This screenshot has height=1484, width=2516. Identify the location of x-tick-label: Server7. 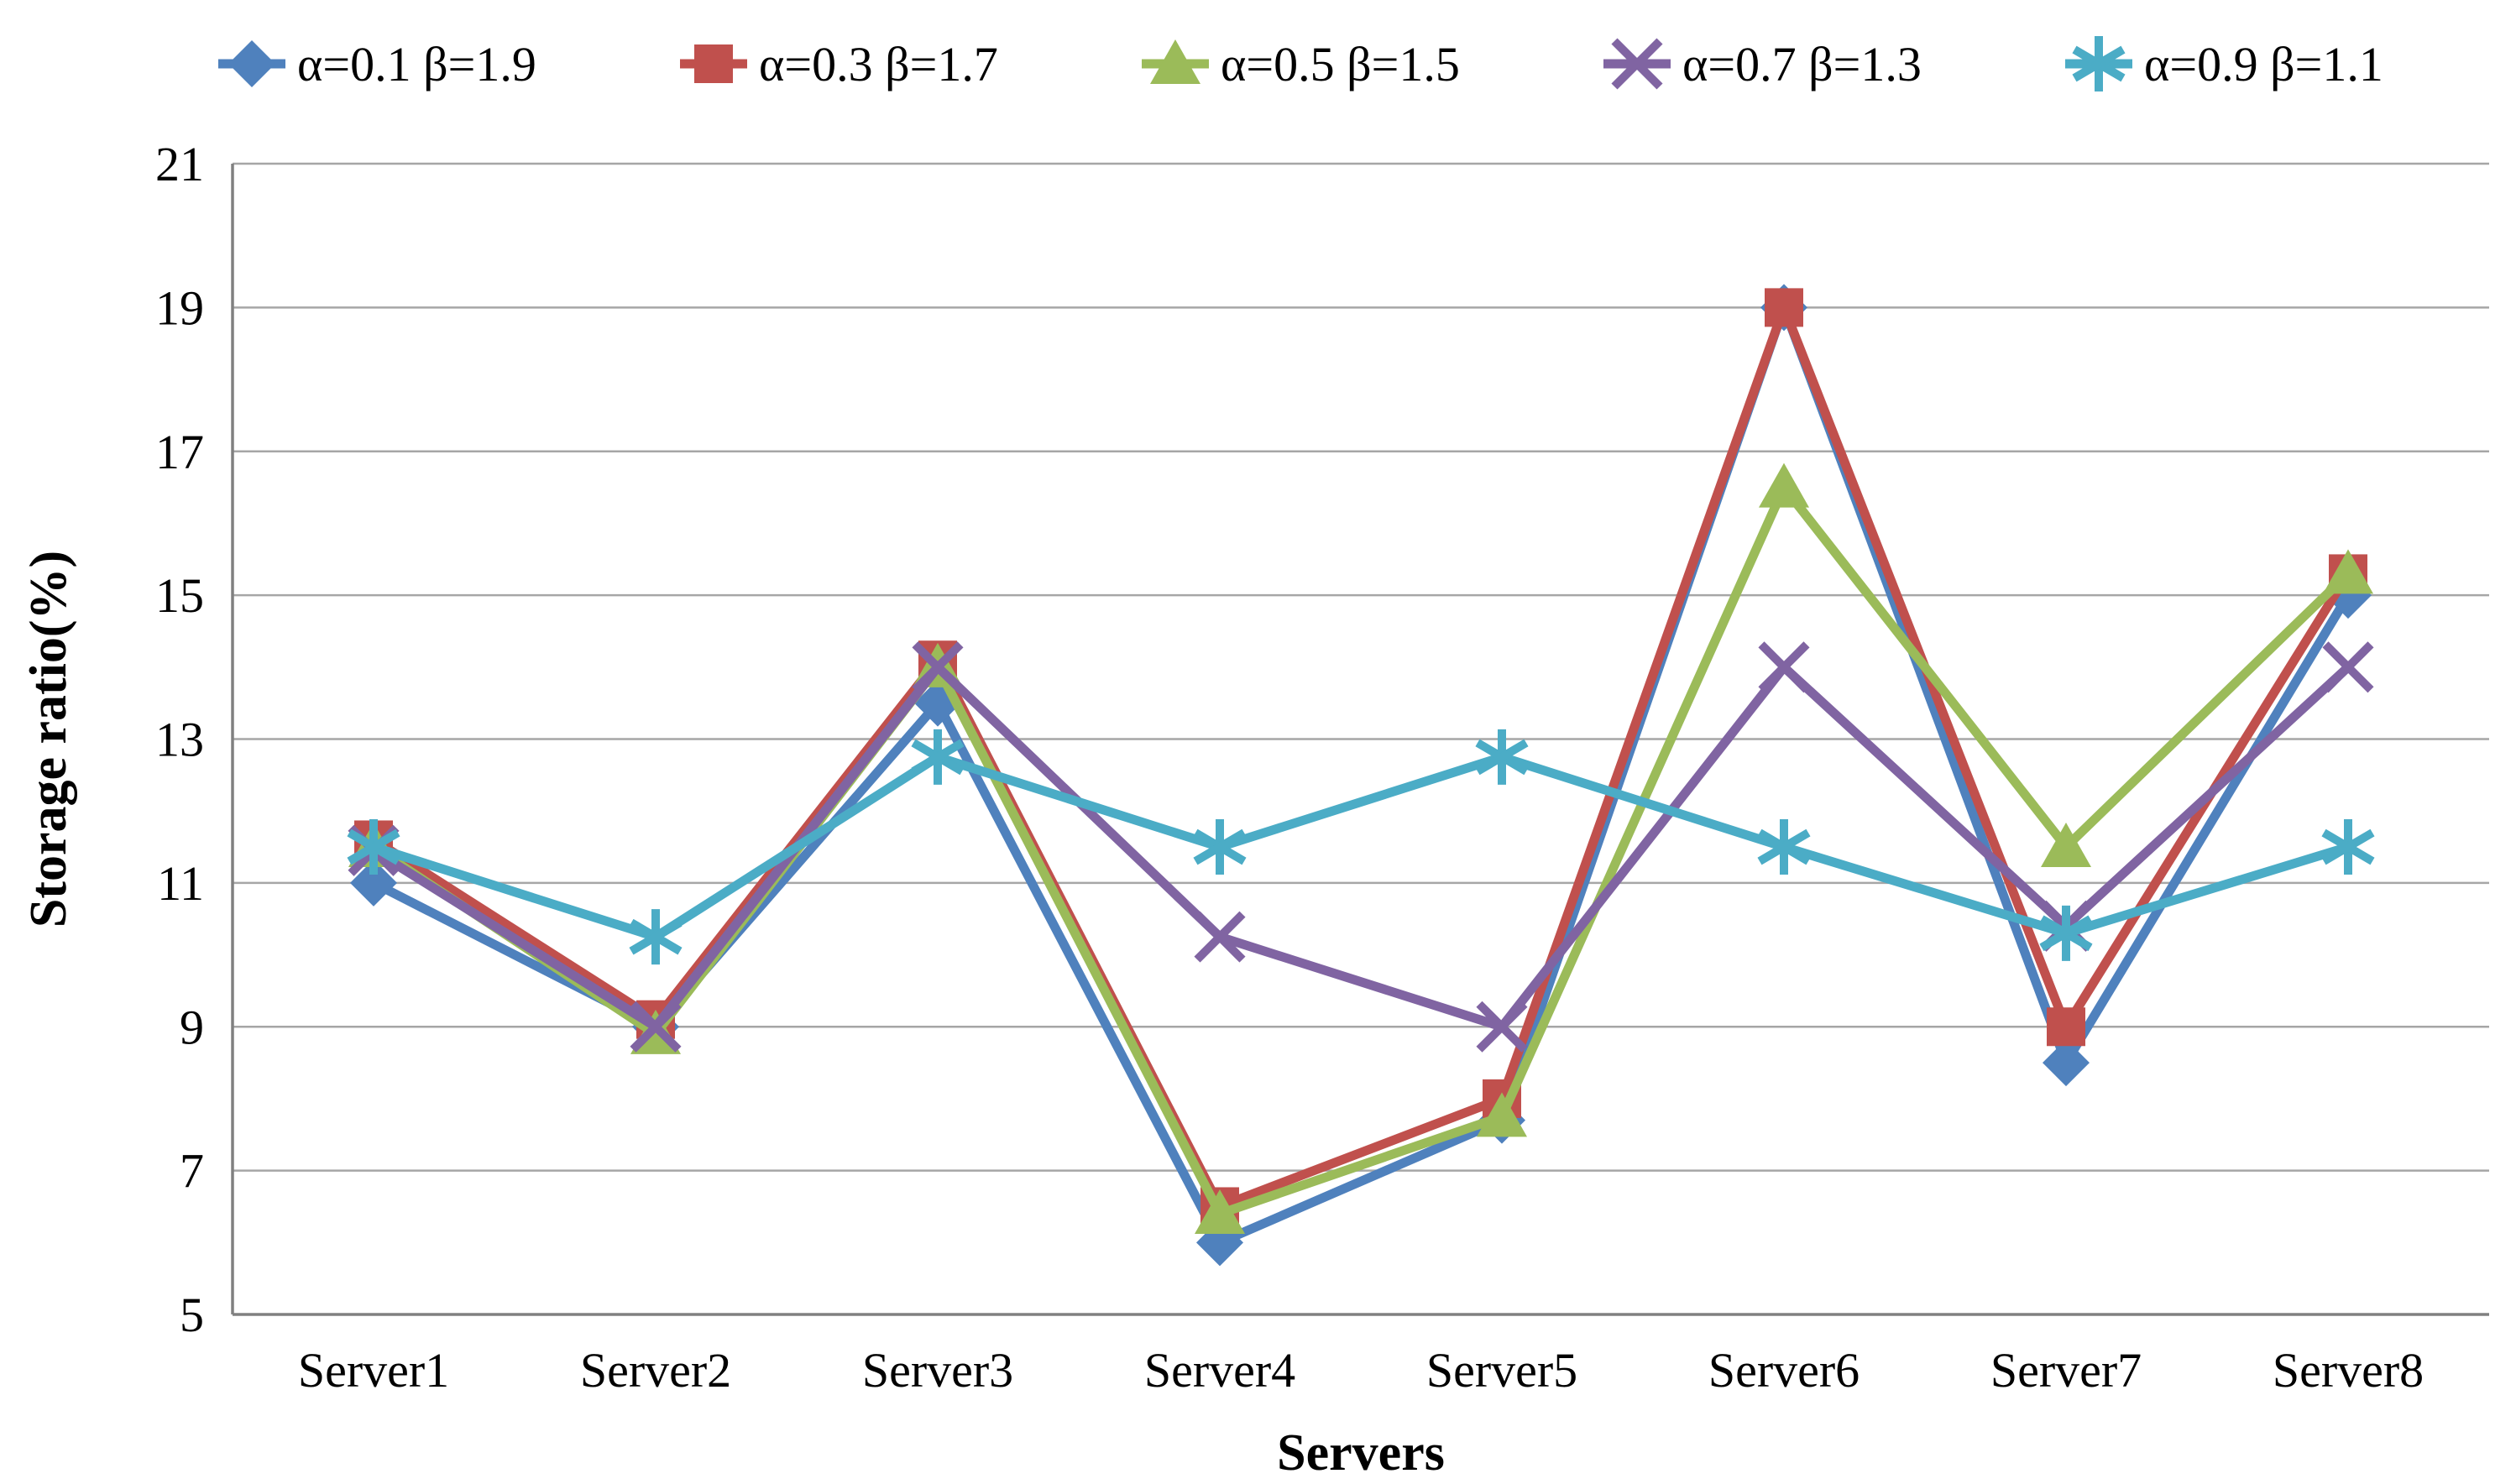
(2066, 1370).